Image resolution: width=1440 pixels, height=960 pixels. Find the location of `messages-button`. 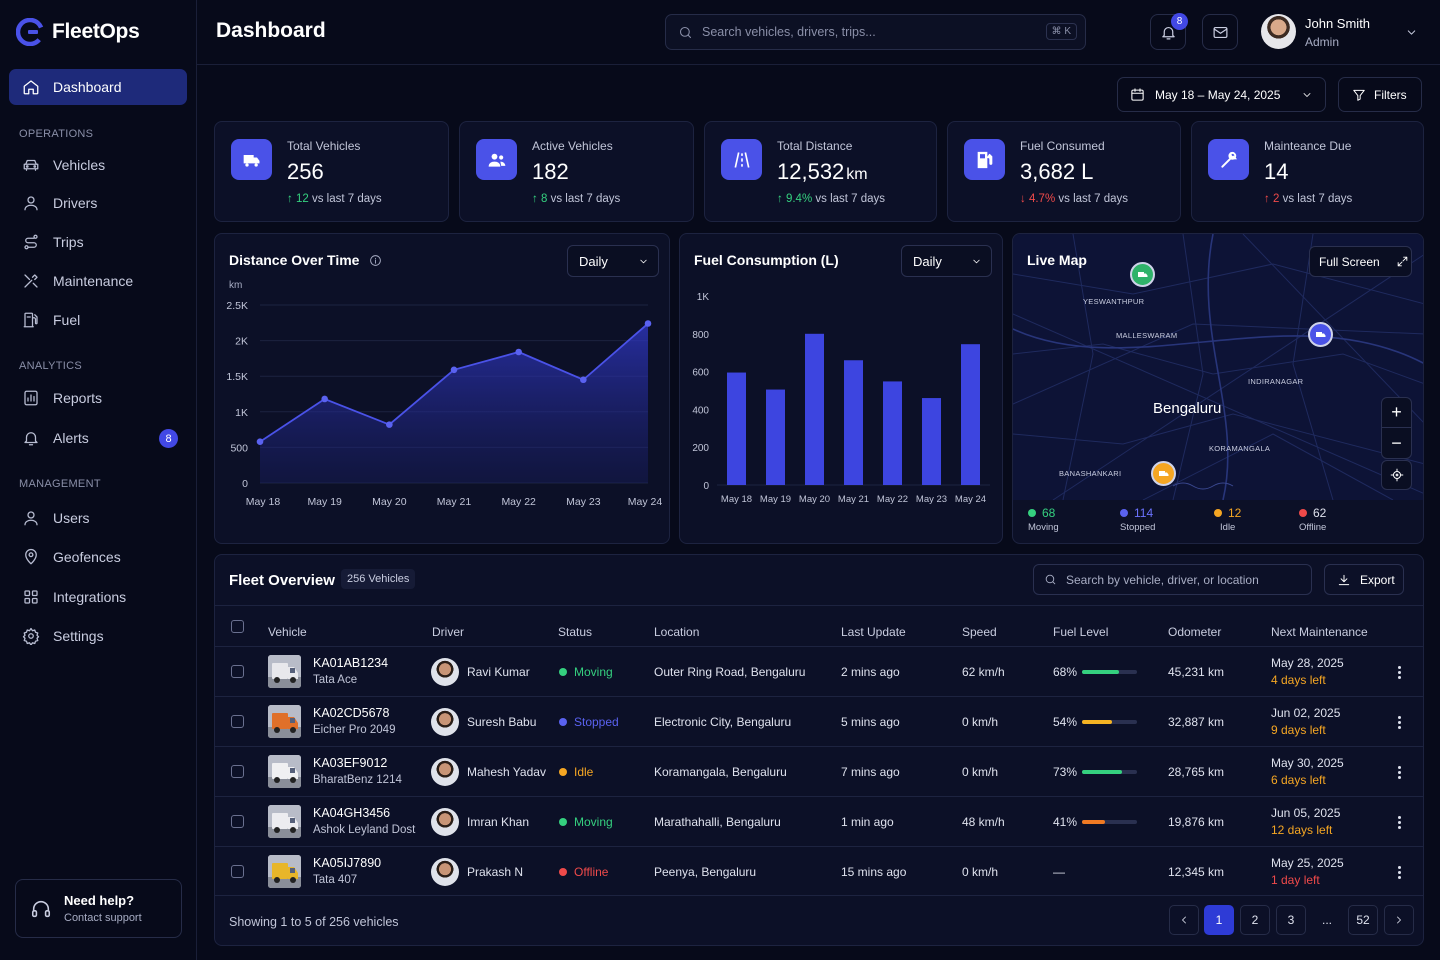

messages-button is located at coordinates (1220, 32).